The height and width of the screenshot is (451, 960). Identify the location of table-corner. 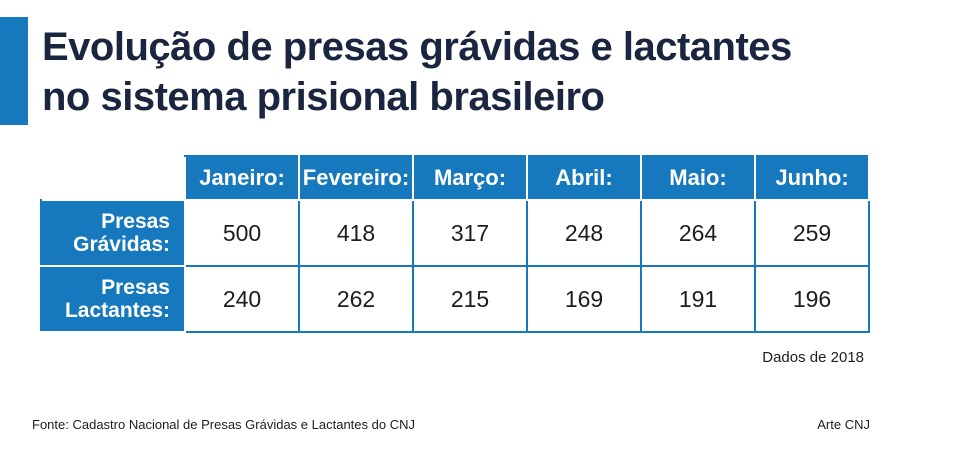
(113, 178).